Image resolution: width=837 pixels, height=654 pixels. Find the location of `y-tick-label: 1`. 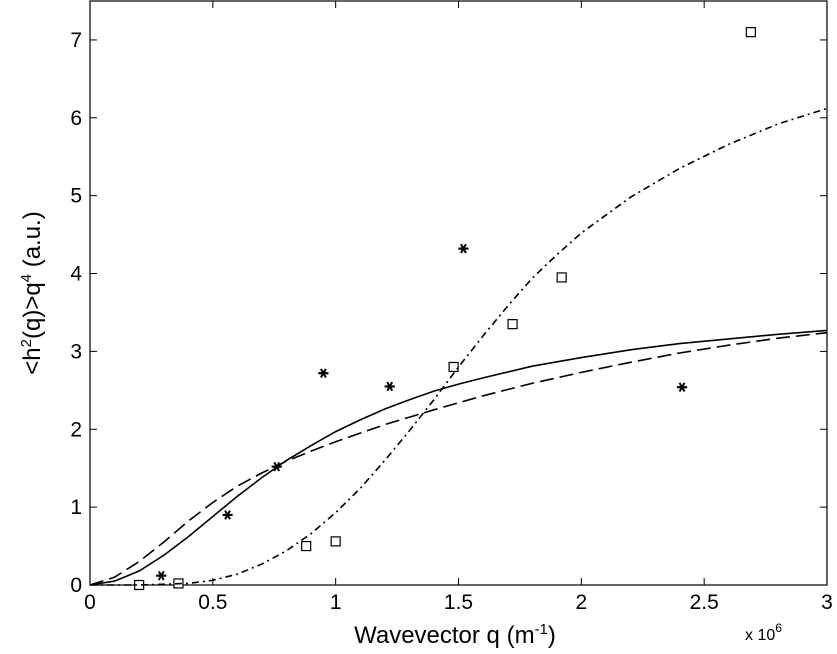

y-tick-label: 1 is located at coordinates (76, 507).